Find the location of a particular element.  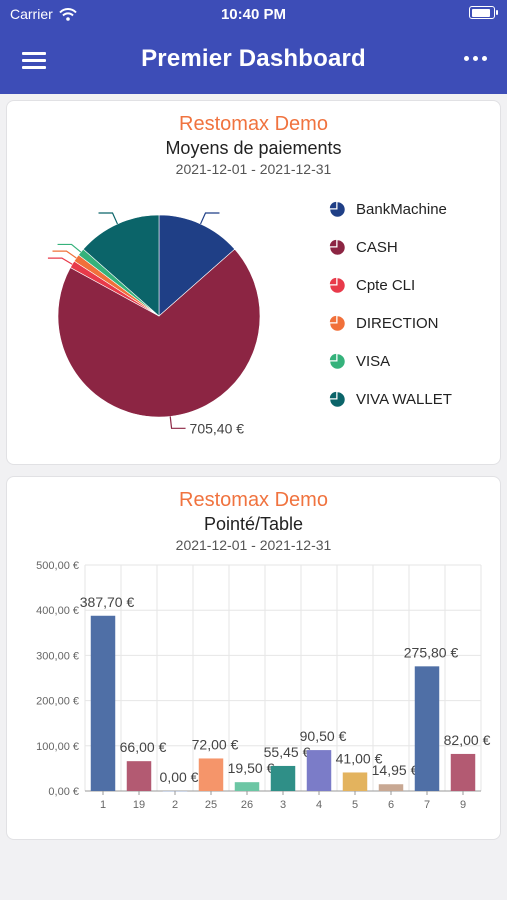

legend-label: BankMachine is located at coordinates (401, 209).